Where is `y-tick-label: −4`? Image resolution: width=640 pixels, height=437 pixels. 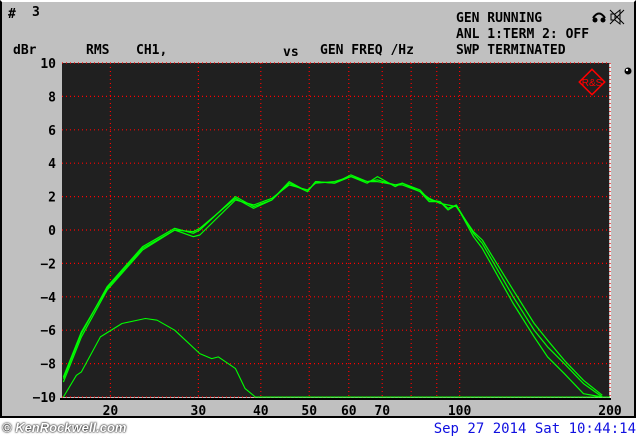 y-tick-label: −4 is located at coordinates (48, 298).